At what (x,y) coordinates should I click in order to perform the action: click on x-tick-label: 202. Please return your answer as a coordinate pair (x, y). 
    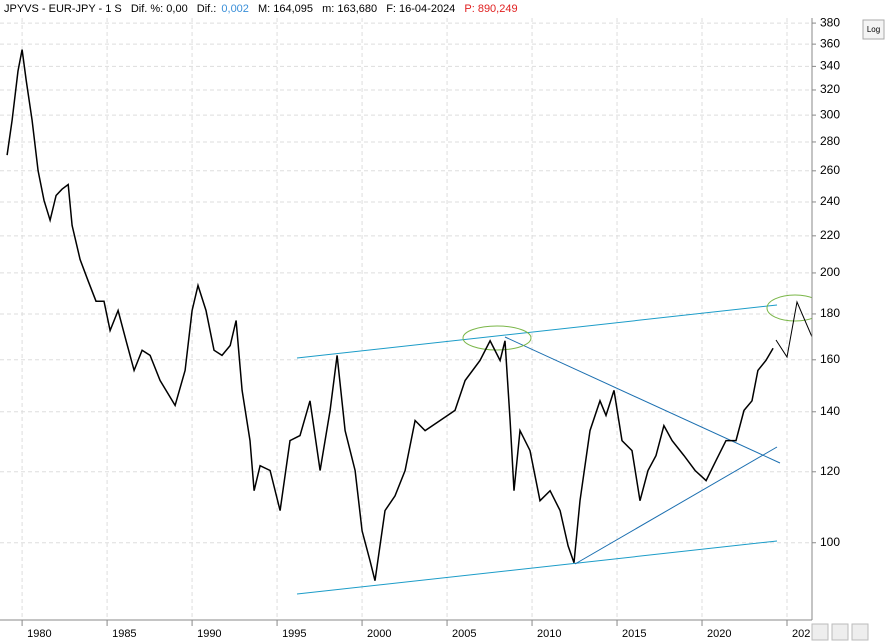
    Looking at the image, I should click on (801, 634).